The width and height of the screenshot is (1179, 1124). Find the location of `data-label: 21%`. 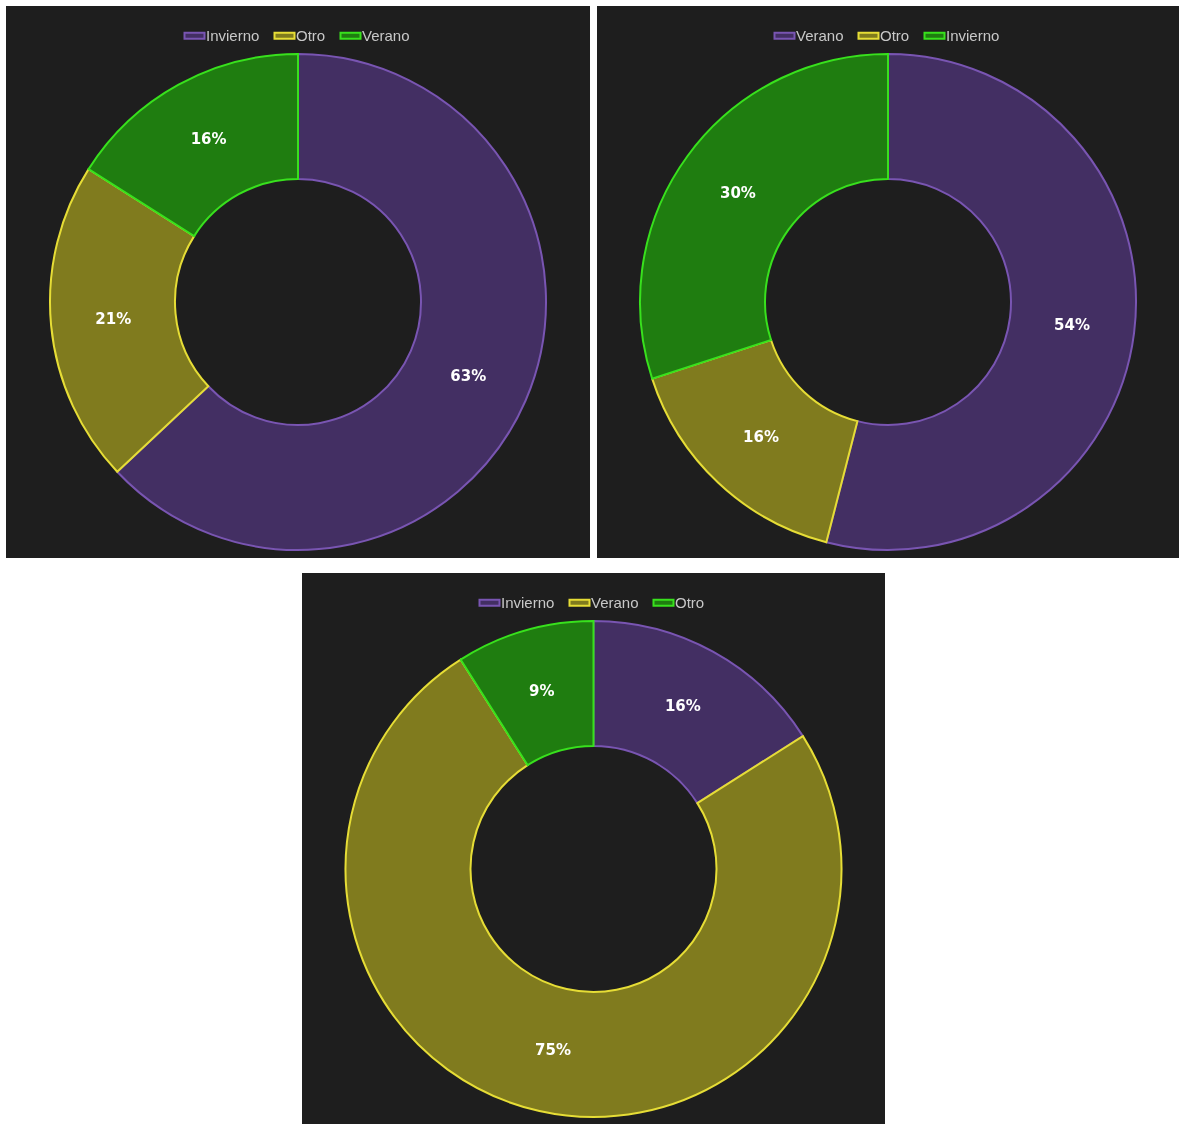

data-label: 21% is located at coordinates (113, 319).